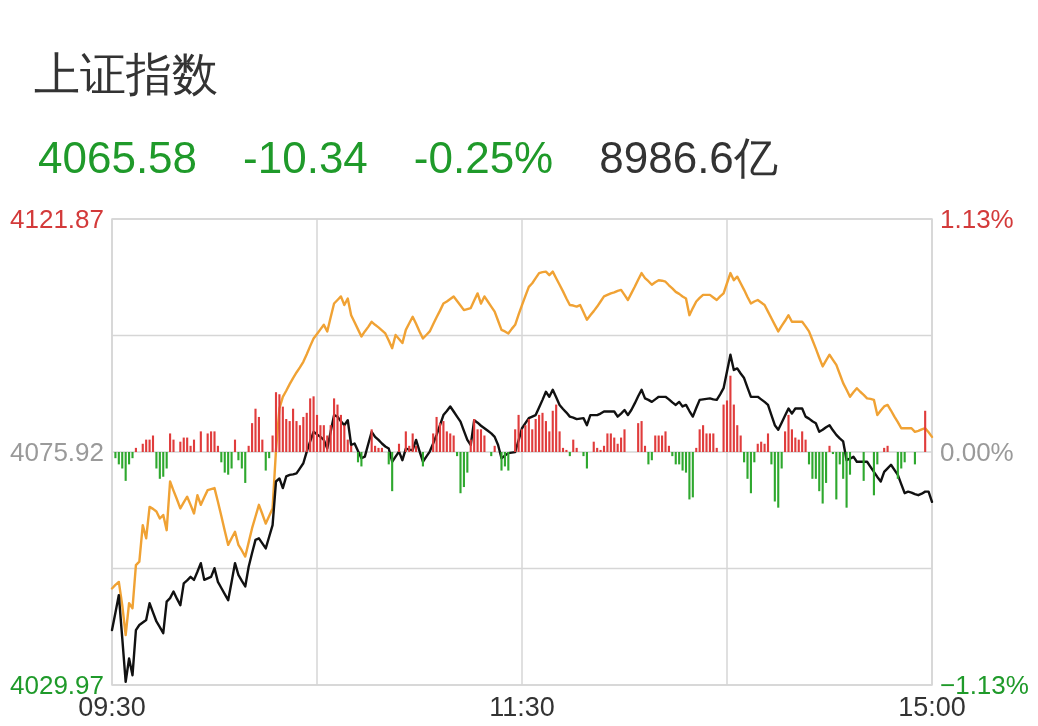  What do you see at coordinates (57, 452) in the screenshot?
I see `y-tick-label: 4075.92` at bounding box center [57, 452].